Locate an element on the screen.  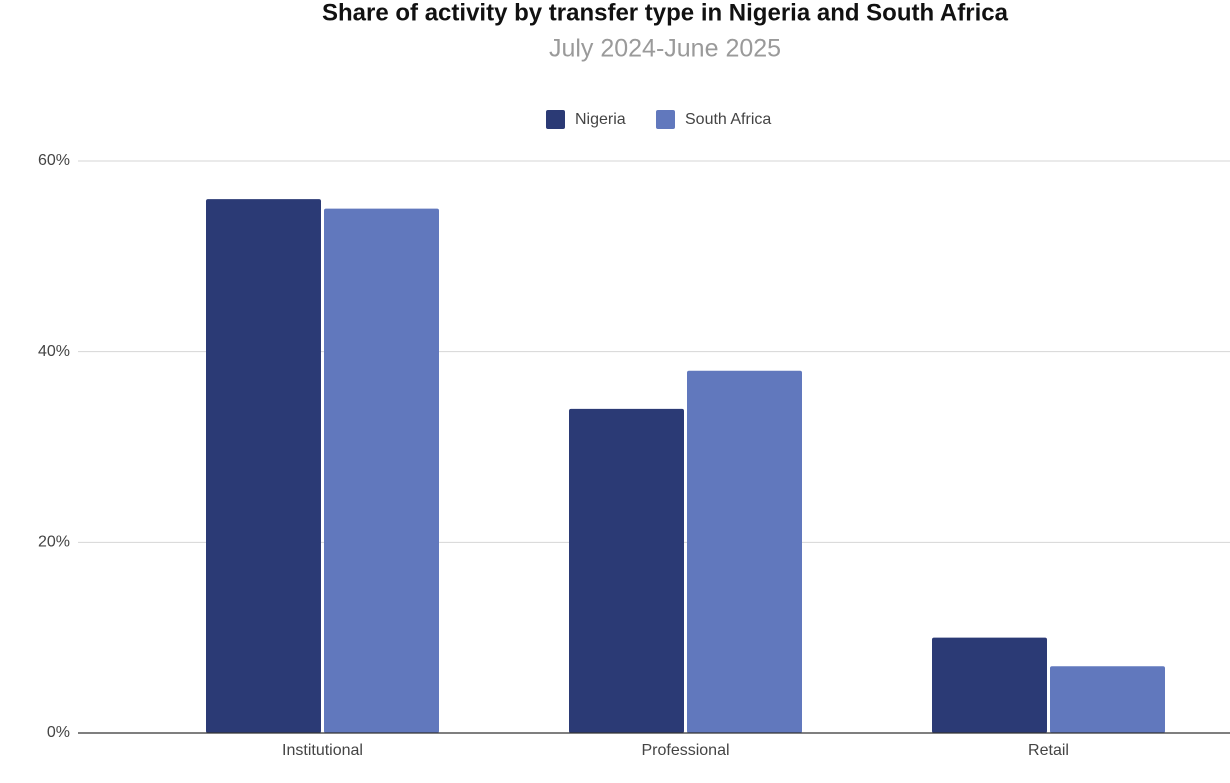
y-tick-label: 0% is located at coordinates (58, 732).